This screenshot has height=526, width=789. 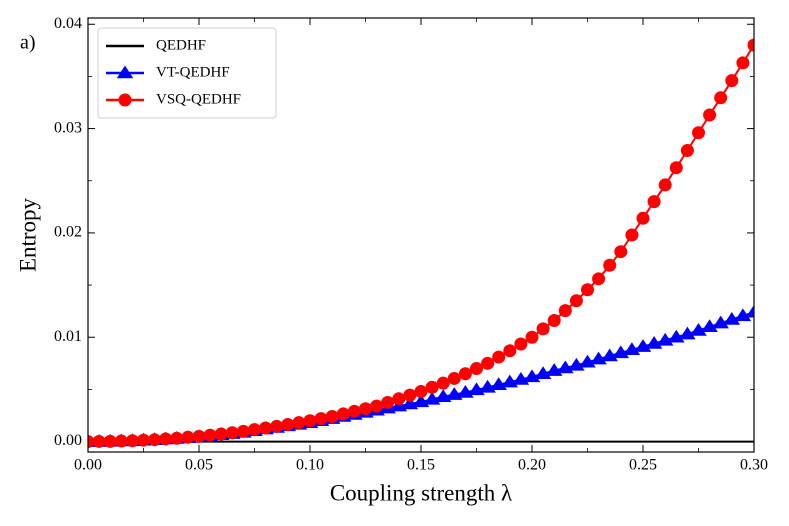 I want to click on x-tick-label: 0.05, so click(x=199, y=465).